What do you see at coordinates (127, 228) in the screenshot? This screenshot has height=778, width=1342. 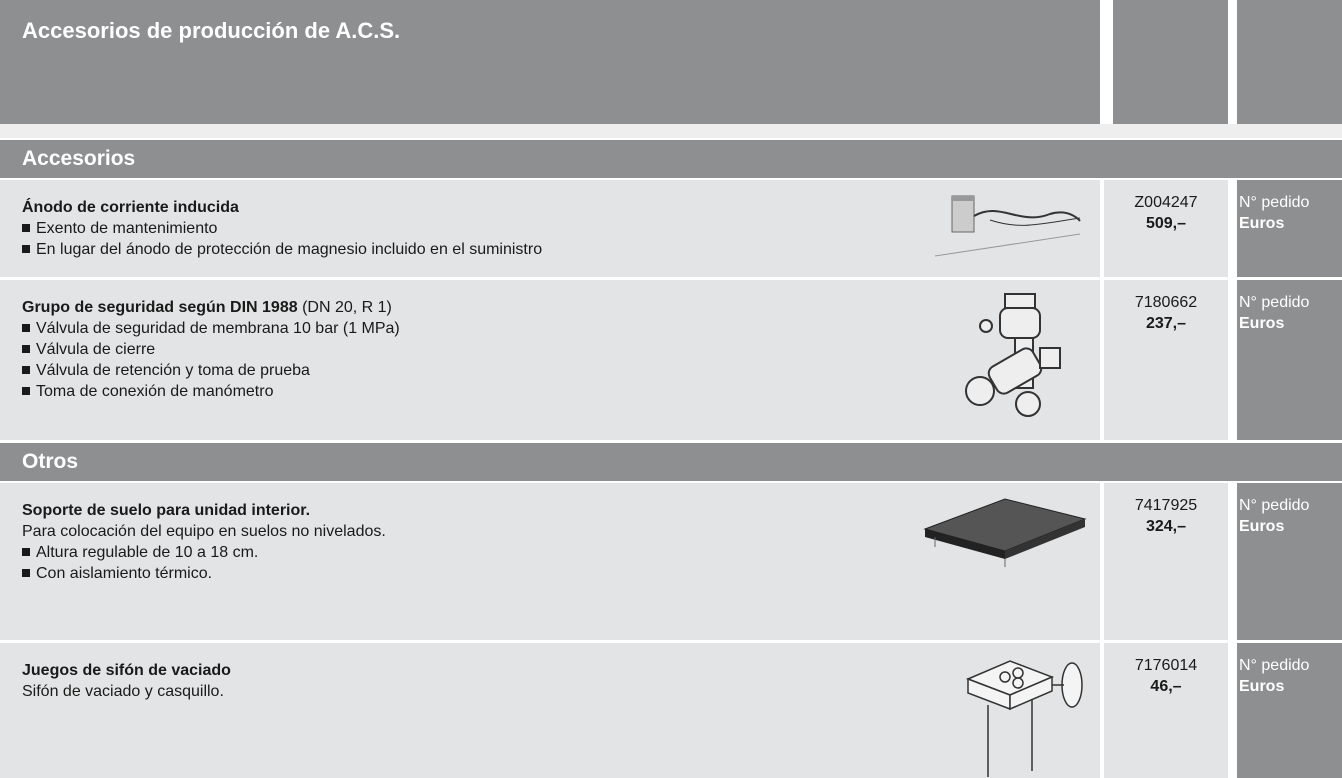 I see `bullet-text: Exento de mantenimiento` at bounding box center [127, 228].